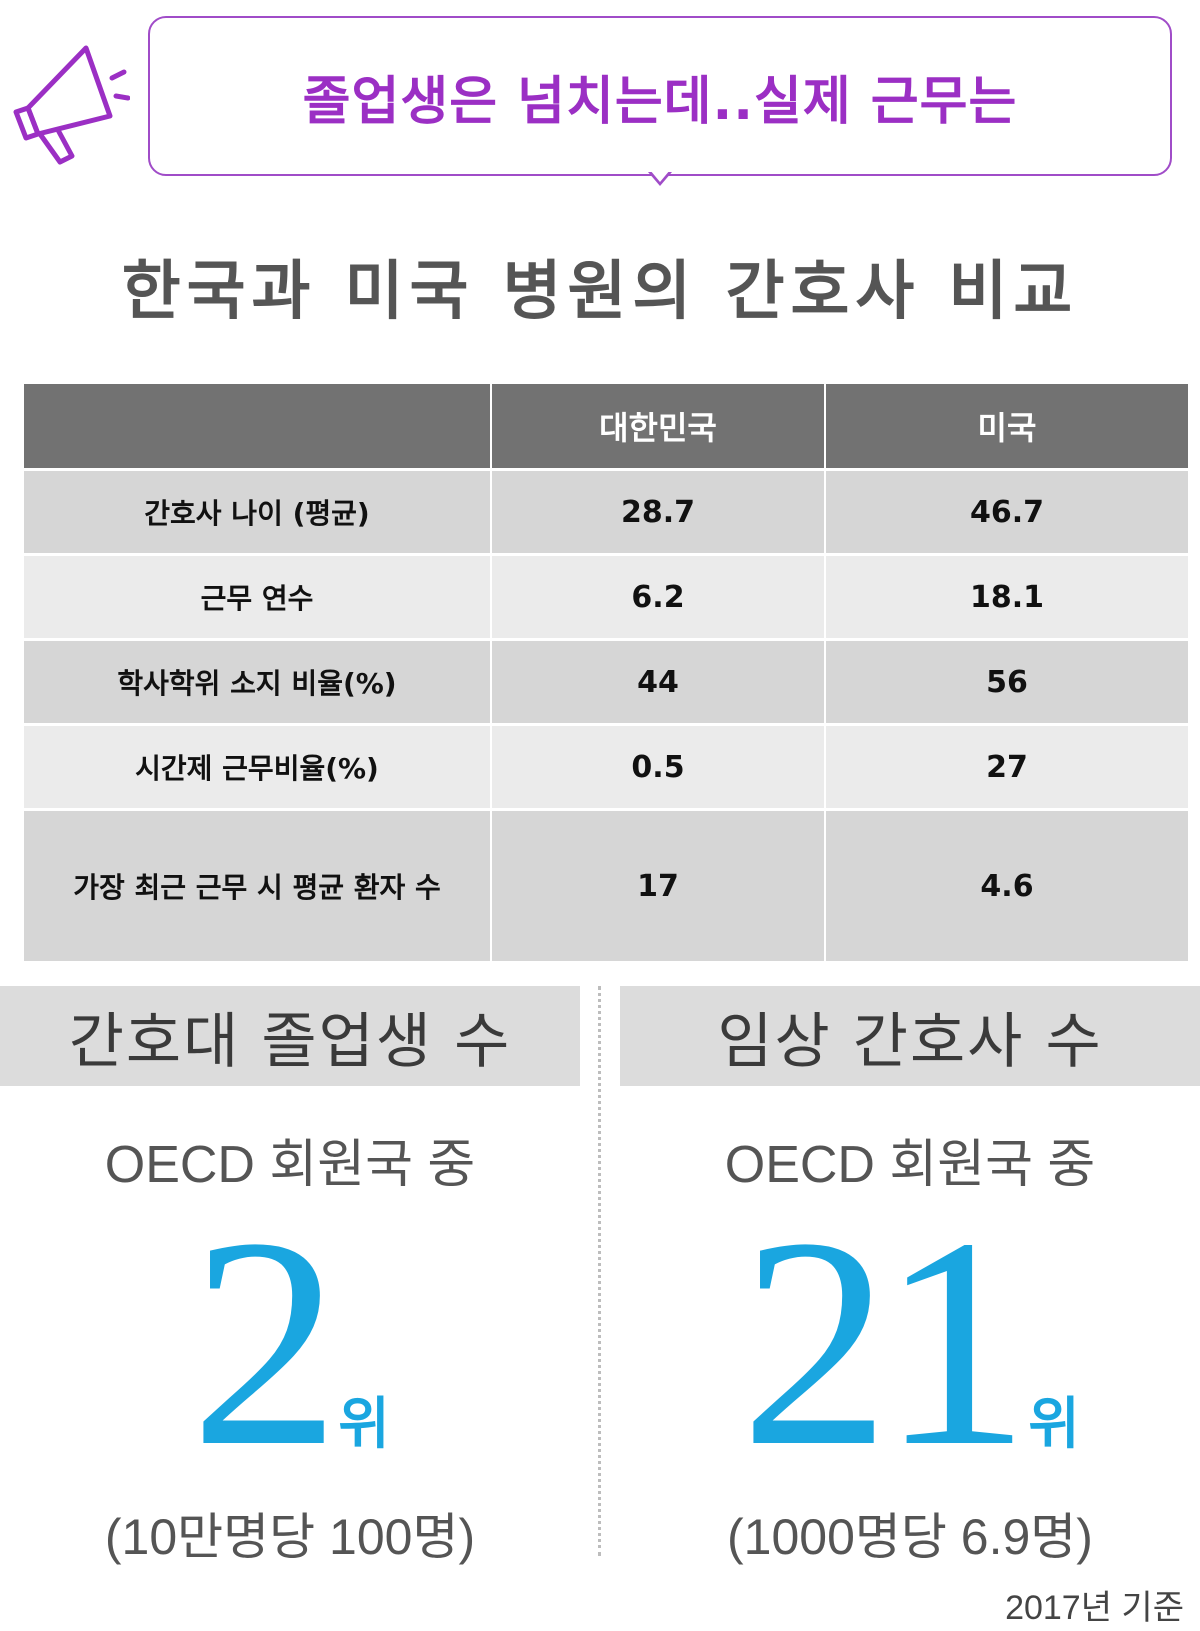  I want to click on panel-heading: 임상 간호사 수, so click(910, 1036).